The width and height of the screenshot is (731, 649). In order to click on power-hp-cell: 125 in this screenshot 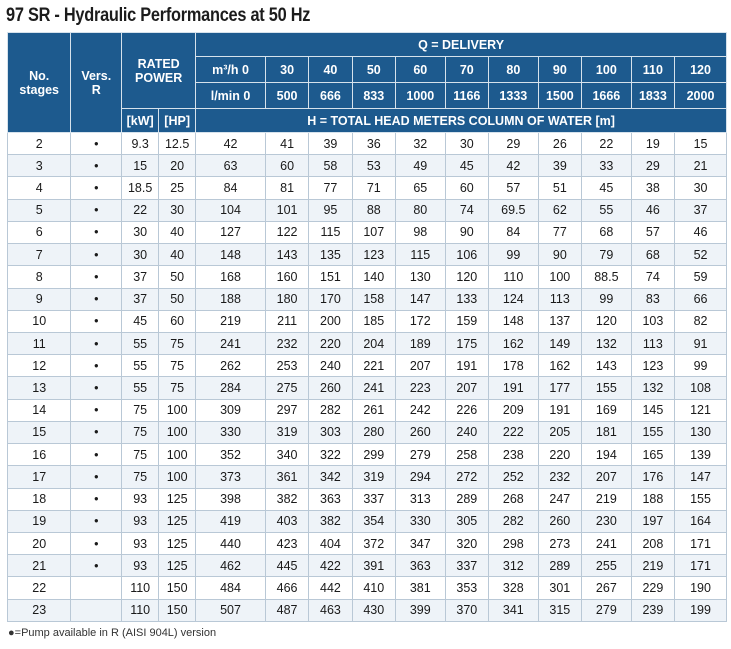, I will do `click(177, 543)`.